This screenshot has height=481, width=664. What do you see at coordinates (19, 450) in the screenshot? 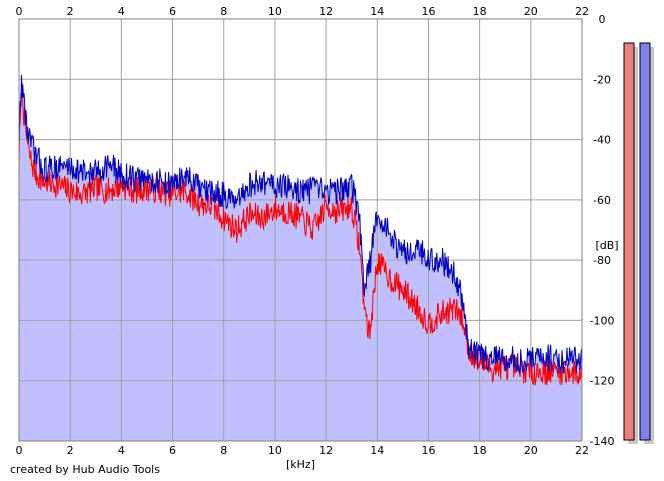
I see `x-tick-label-bottom: 0` at bounding box center [19, 450].